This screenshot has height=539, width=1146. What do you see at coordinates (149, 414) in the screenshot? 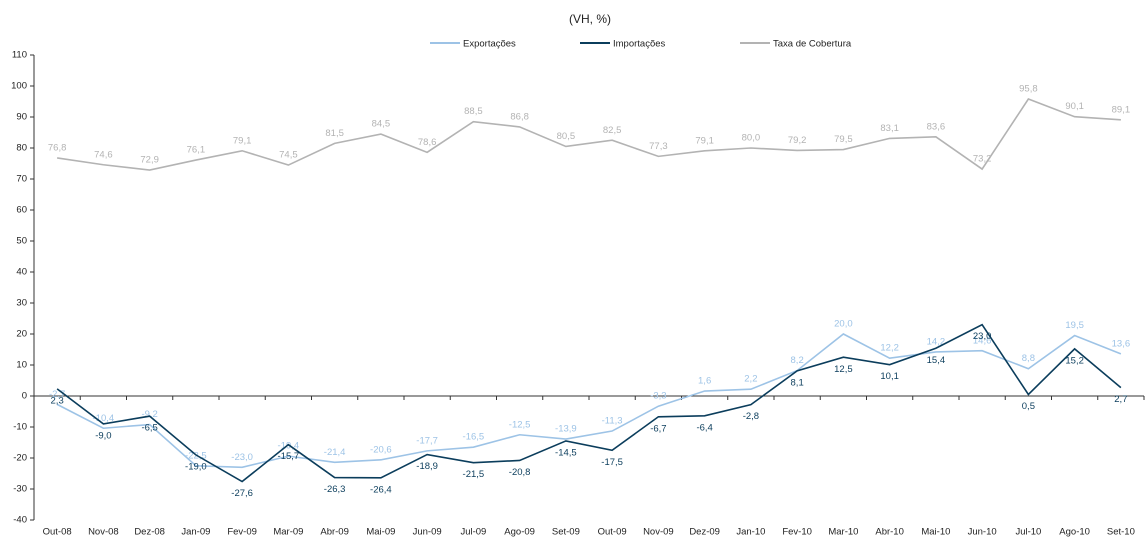
I see `data-label: -9,2` at bounding box center [149, 414].